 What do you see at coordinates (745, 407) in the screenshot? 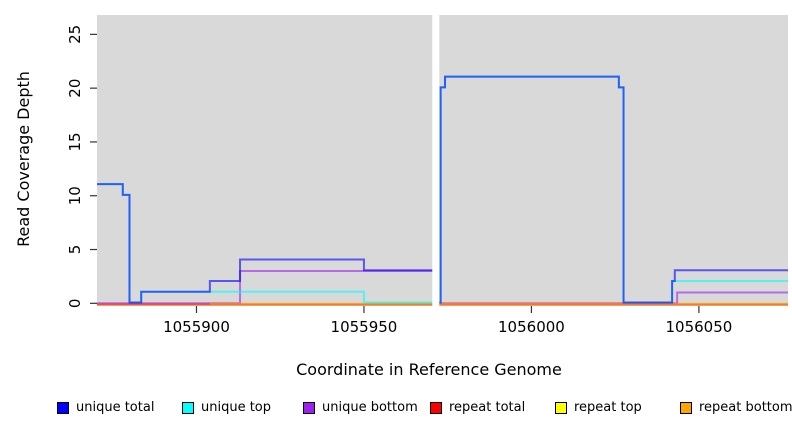
I see `legend-label: repeat bottom` at bounding box center [745, 407].